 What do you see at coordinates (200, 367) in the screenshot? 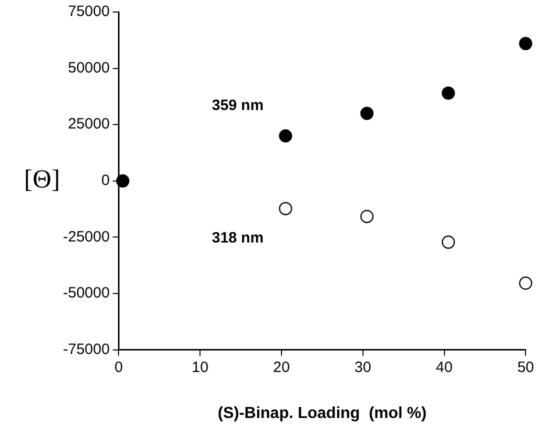
I see `x-tick-label: 10` at bounding box center [200, 367].